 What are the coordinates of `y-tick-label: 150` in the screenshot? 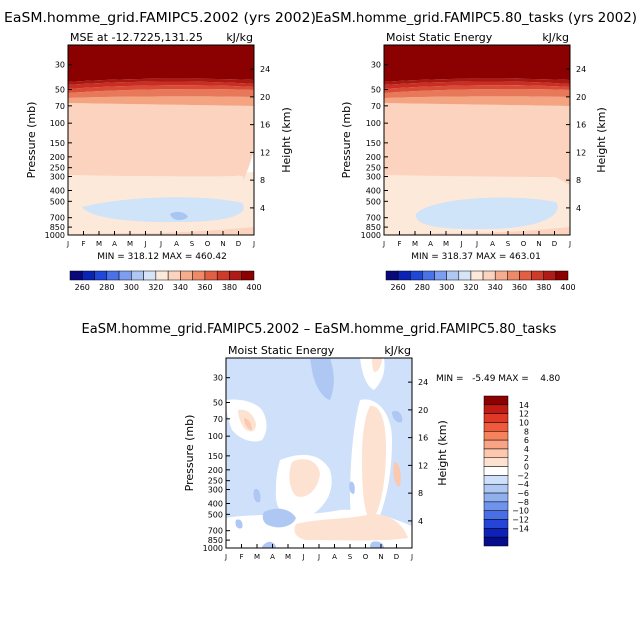 It's located at (373, 143).